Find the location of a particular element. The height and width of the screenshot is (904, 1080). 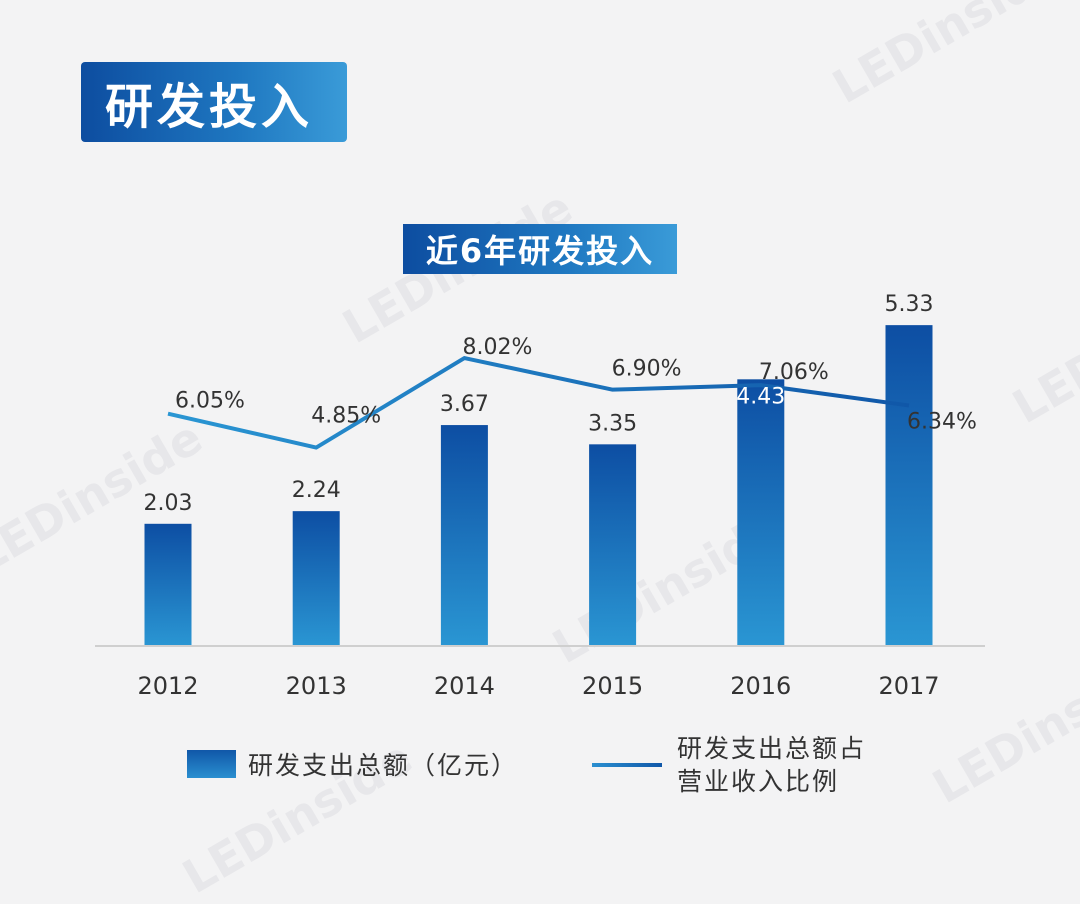

x-tick-label: 2016 is located at coordinates (760, 686).